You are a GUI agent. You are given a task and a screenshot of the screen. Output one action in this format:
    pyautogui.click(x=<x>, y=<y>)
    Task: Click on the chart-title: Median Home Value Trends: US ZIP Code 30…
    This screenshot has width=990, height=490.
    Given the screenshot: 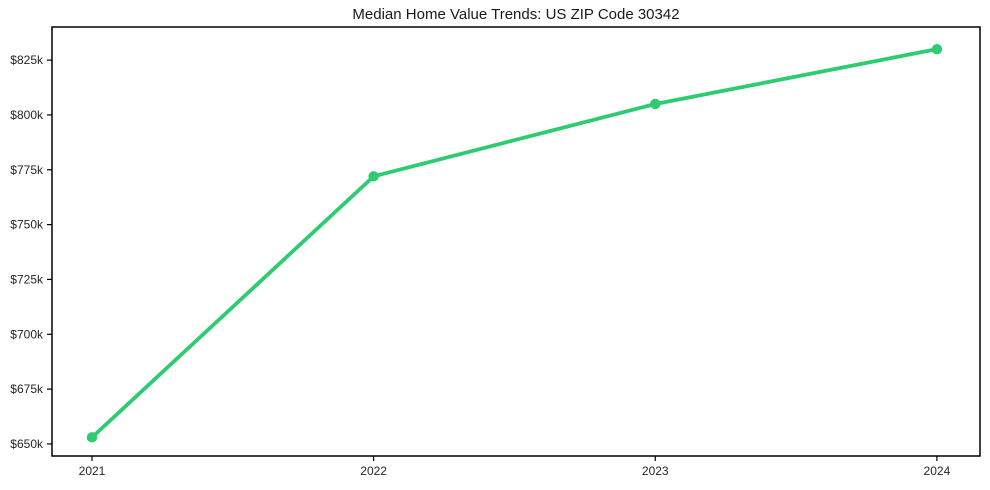 What is the action you would take?
    pyautogui.click(x=516, y=14)
    